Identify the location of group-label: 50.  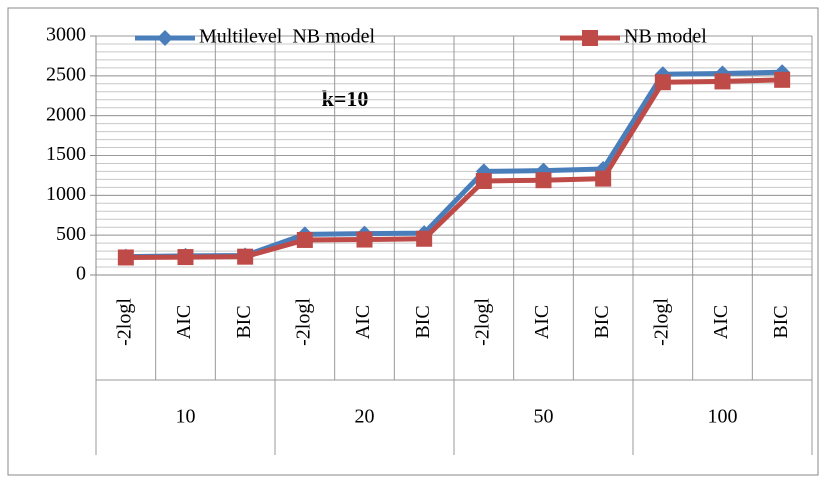
(544, 417).